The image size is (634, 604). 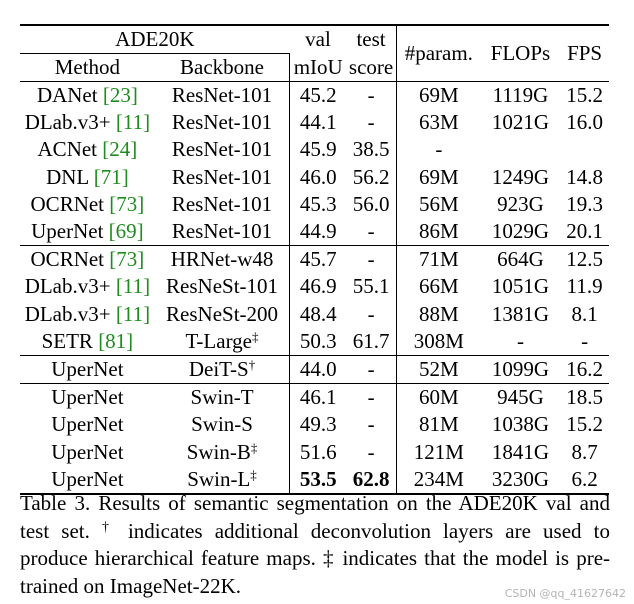 I want to click on params-cell: 56M, so click(x=438, y=203).